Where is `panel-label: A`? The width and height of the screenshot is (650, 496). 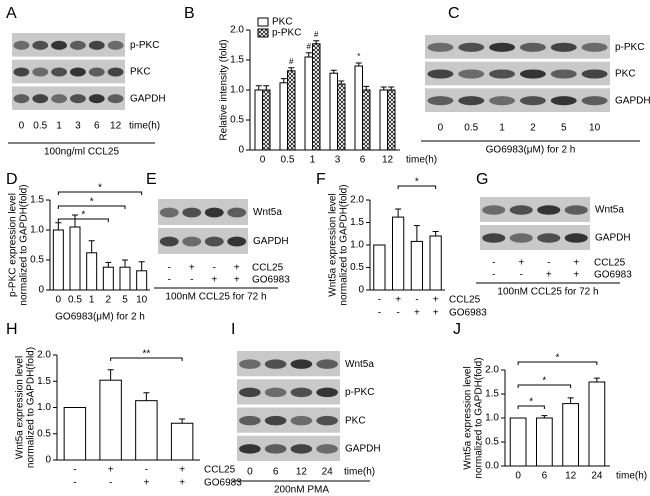 panel-label: A is located at coordinates (11, 13).